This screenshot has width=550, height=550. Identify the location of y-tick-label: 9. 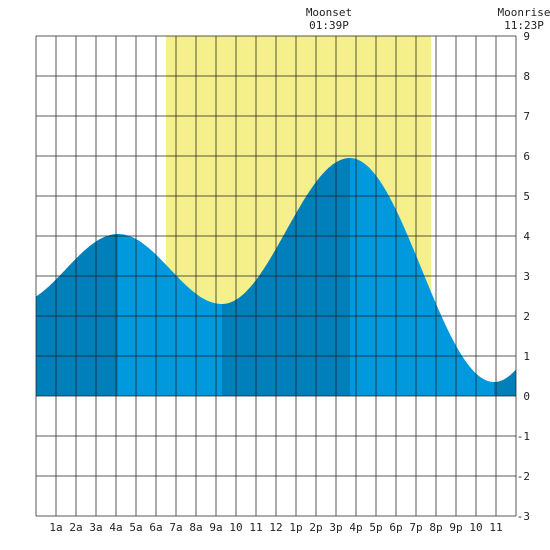
(526, 36).